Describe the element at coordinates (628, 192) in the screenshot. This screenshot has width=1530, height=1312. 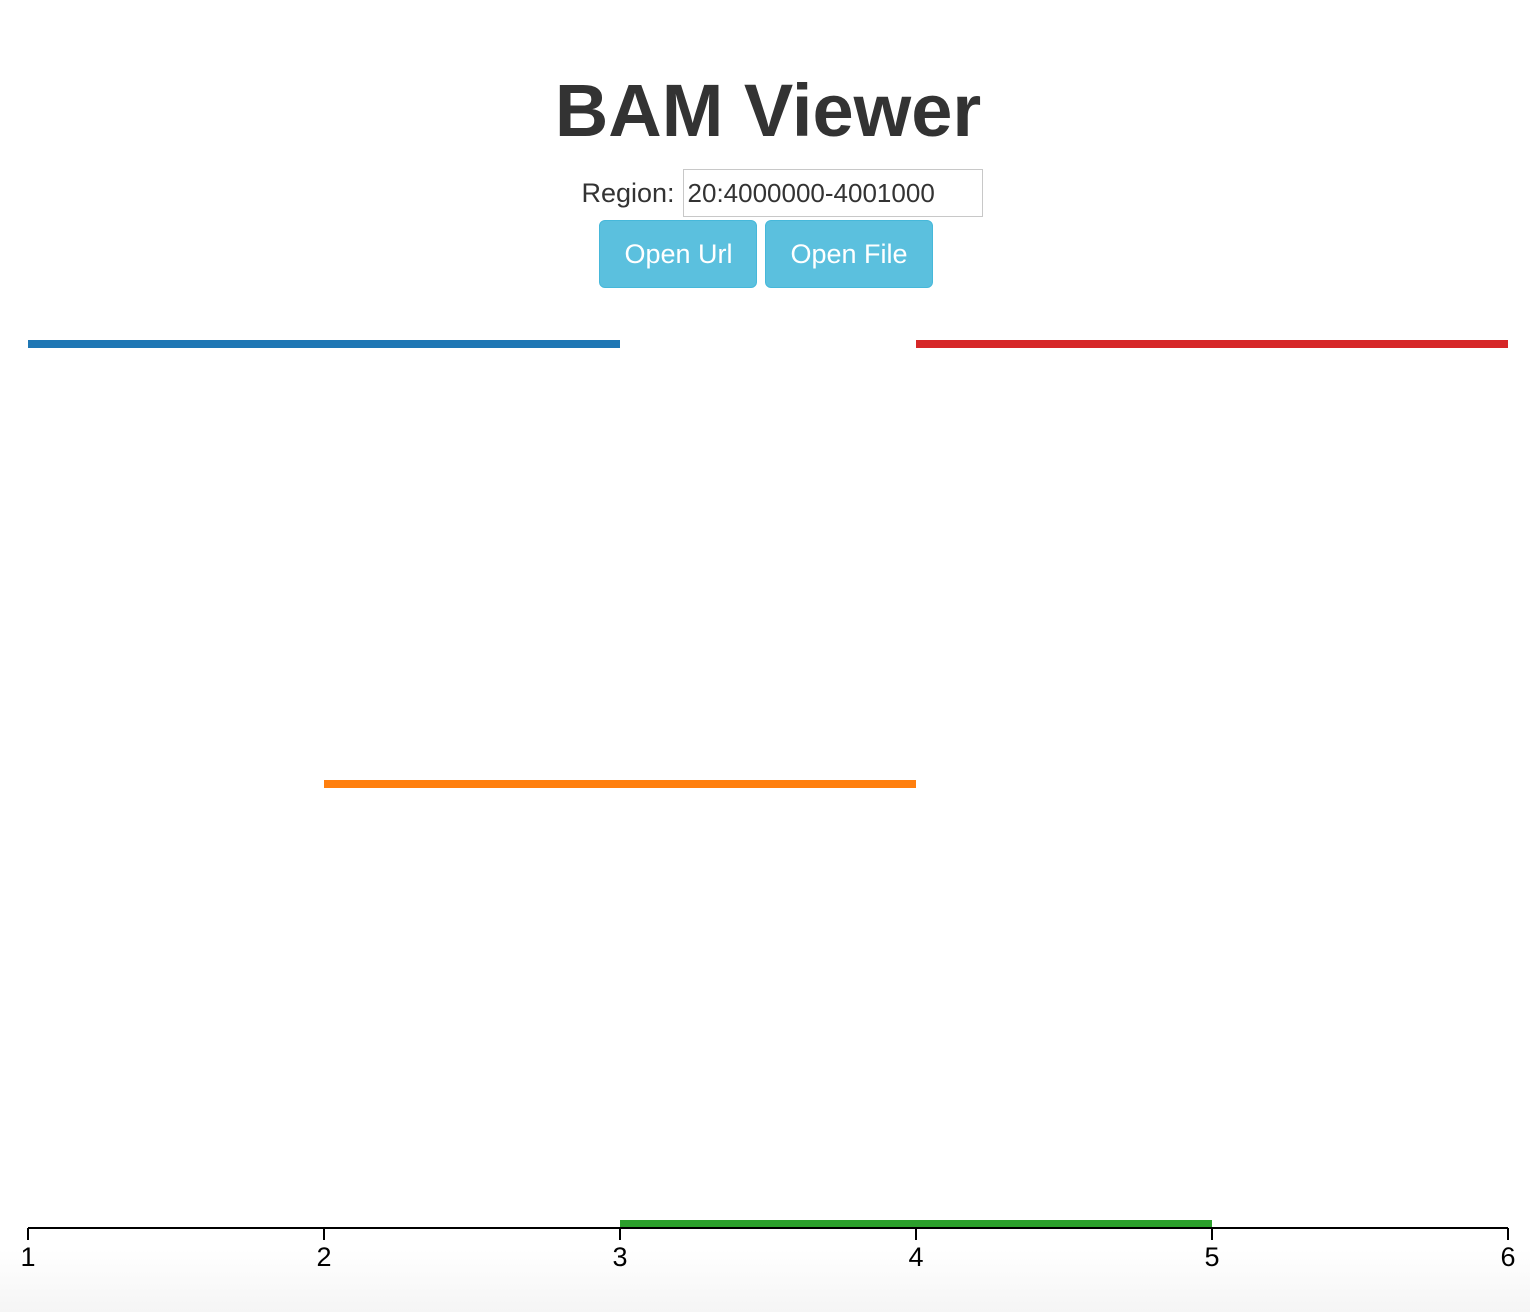
I see `region-label: Region:` at that location.